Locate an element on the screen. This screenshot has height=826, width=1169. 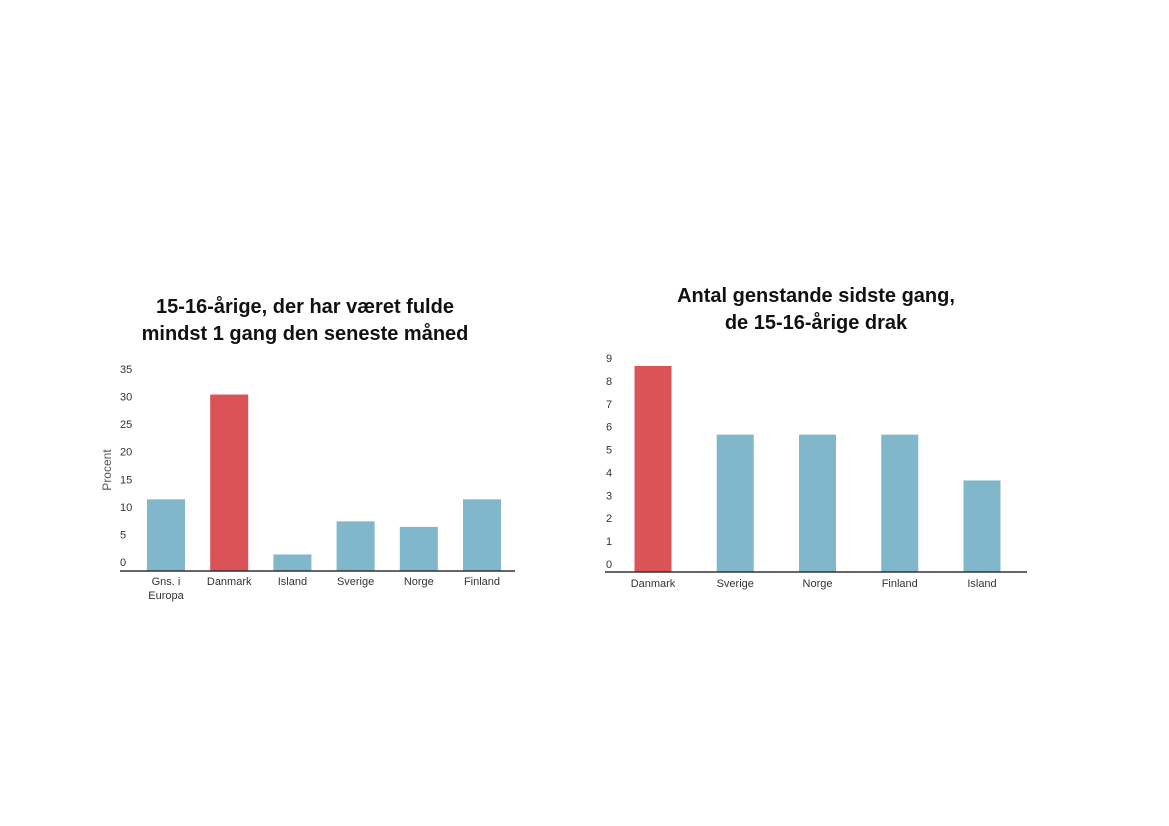
chart1-category-label: Island is located at coordinates (292, 582).